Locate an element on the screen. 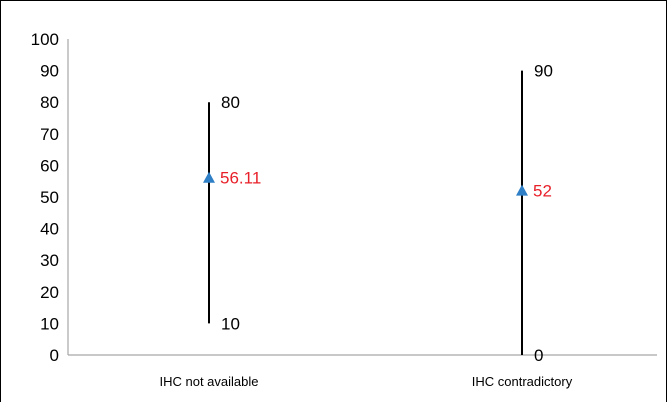  y-tick-label: 20 is located at coordinates (49, 292).